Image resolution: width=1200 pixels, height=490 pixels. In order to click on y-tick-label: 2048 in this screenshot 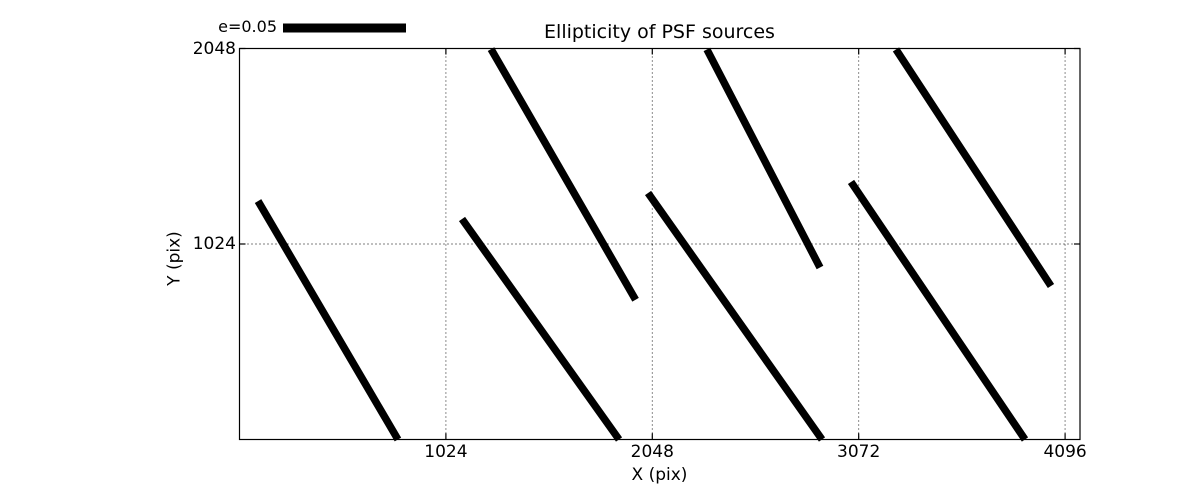, I will do `click(214, 48)`.